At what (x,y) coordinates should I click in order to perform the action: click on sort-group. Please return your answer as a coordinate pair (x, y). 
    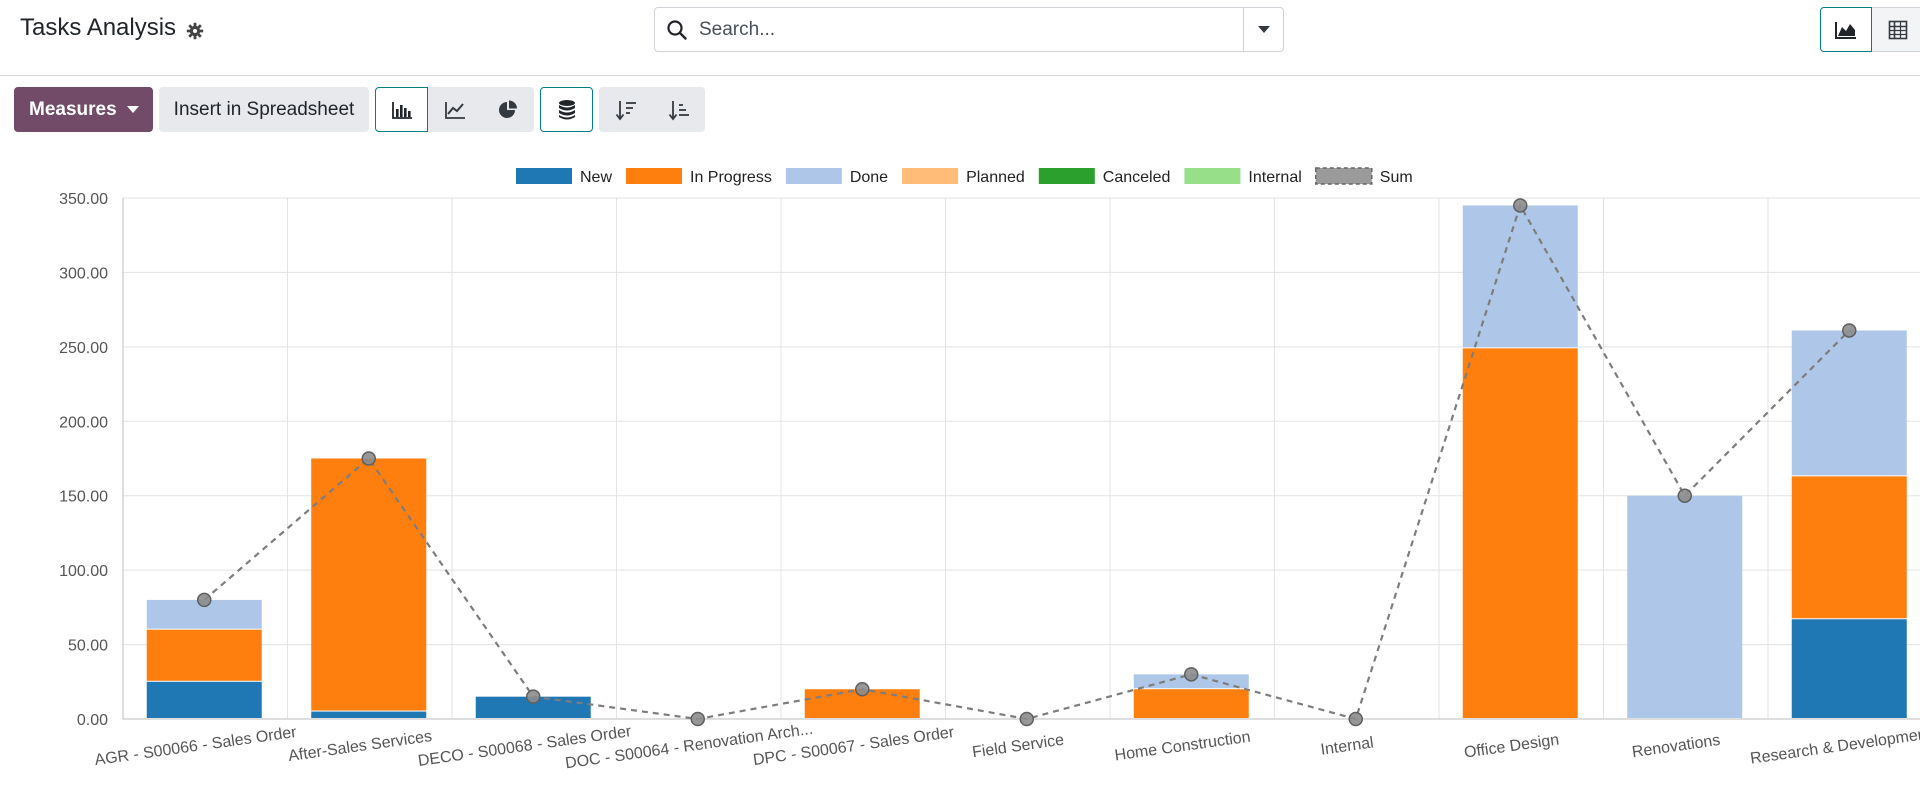
    Looking at the image, I should click on (652, 109).